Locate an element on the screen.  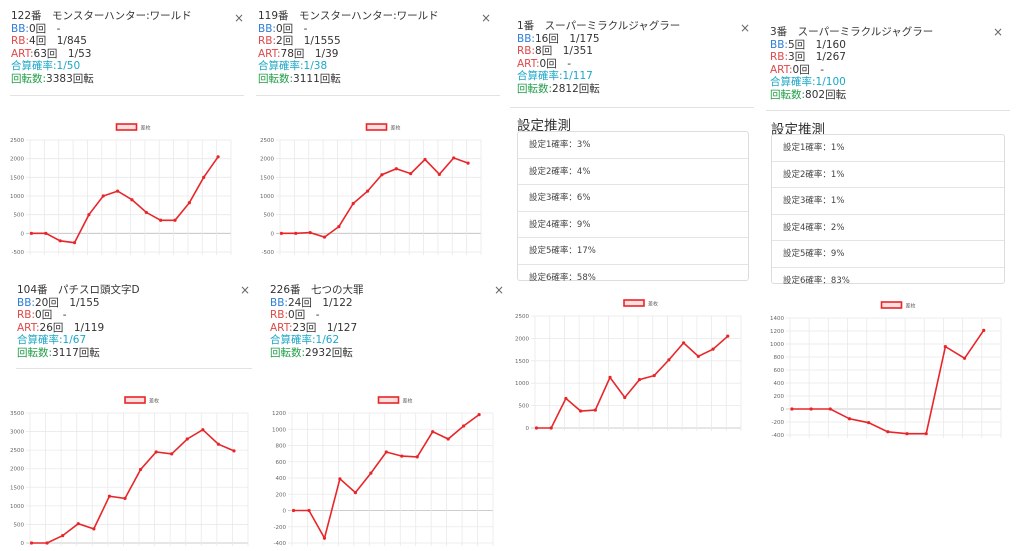
y-tick-label: 1500 is located at coordinates (522, 362).